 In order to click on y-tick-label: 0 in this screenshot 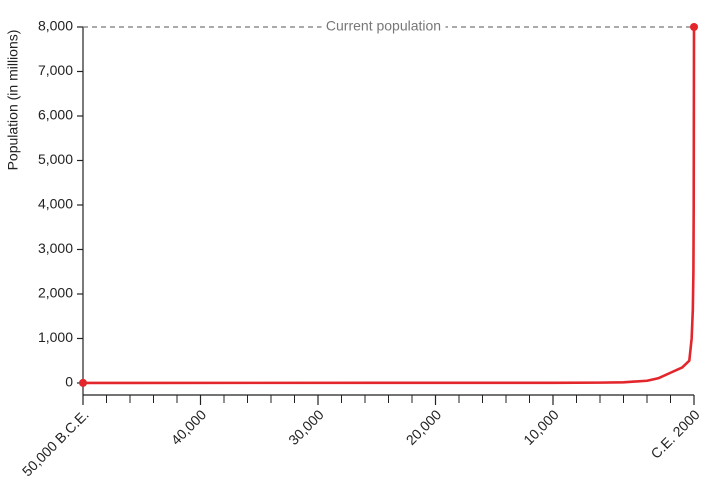, I will do `click(69, 382)`.